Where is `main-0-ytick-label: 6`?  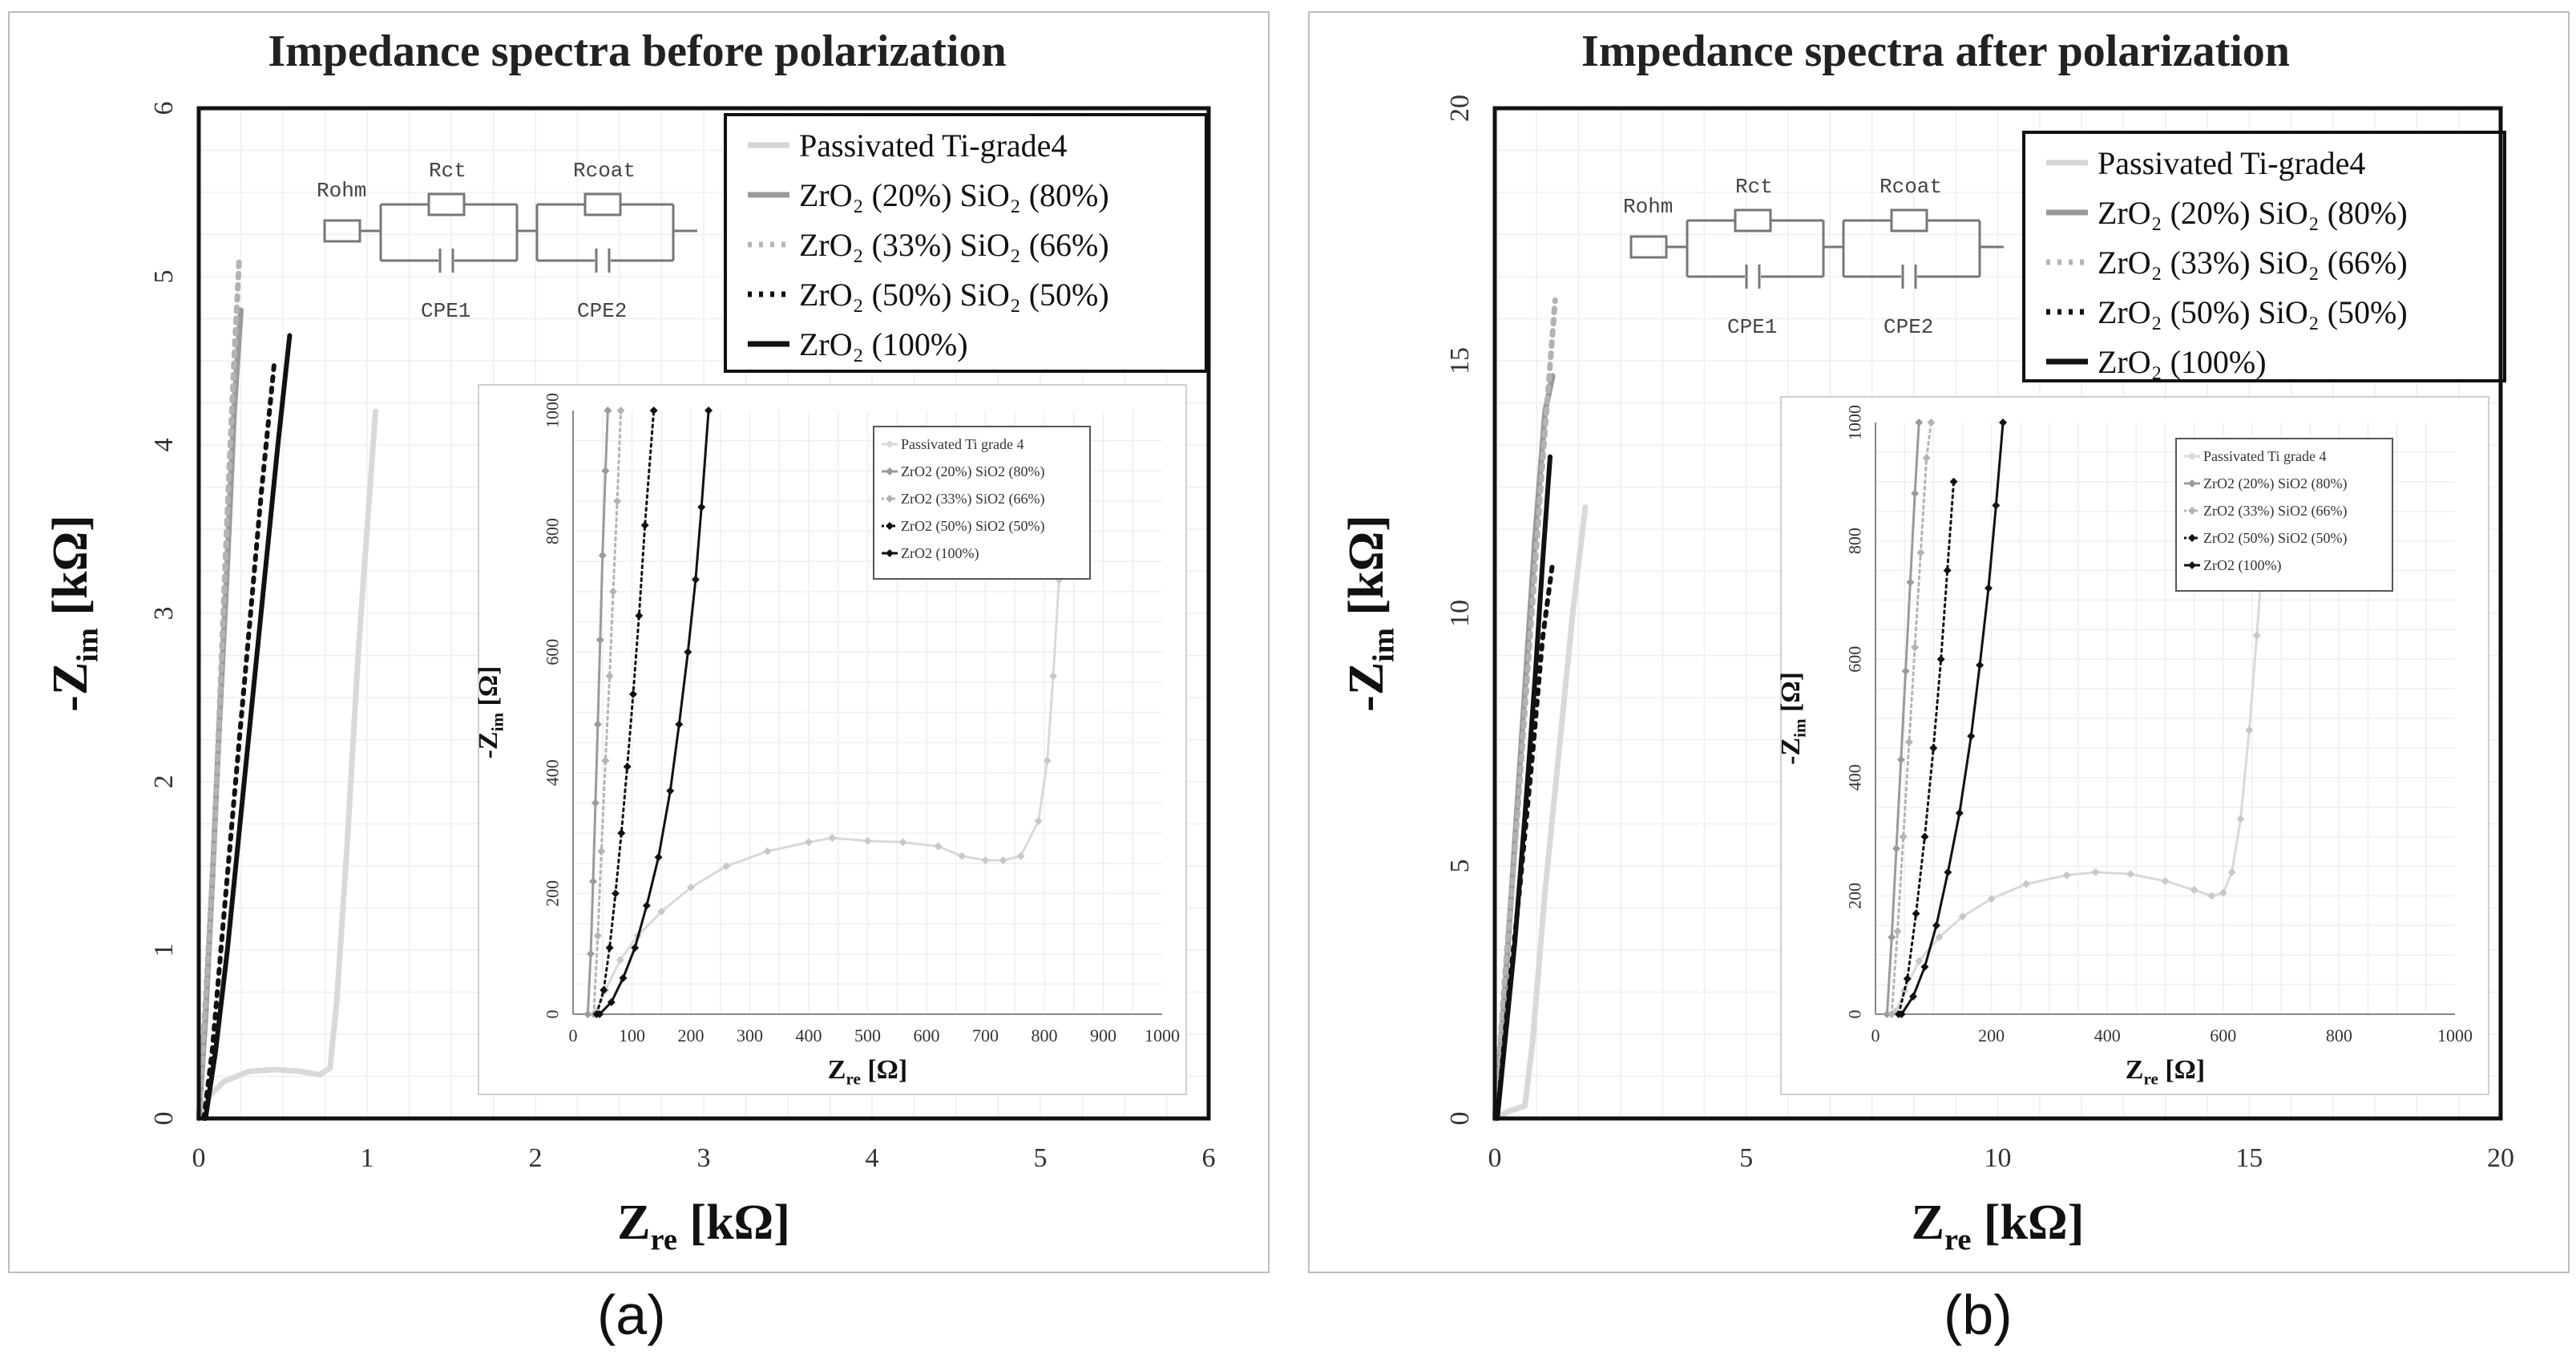 main-0-ytick-label: 6 is located at coordinates (164, 108).